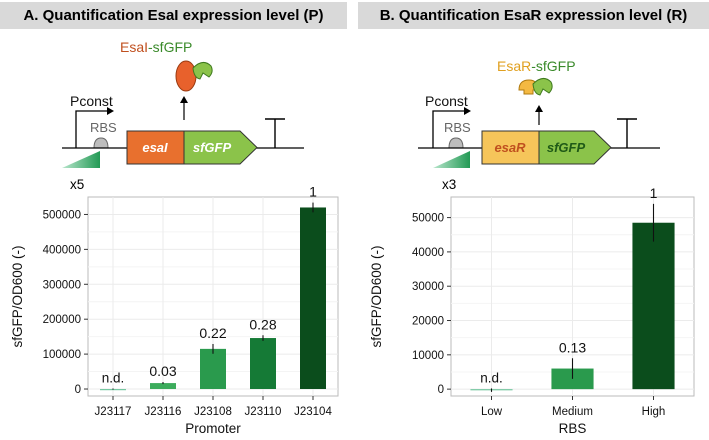 This screenshot has height=440, width=709. I want to click on genetic-construct-diagram-a: EsaI-sfGFP Pconst RBS esaI sfGFP x5, so click(183, 115).